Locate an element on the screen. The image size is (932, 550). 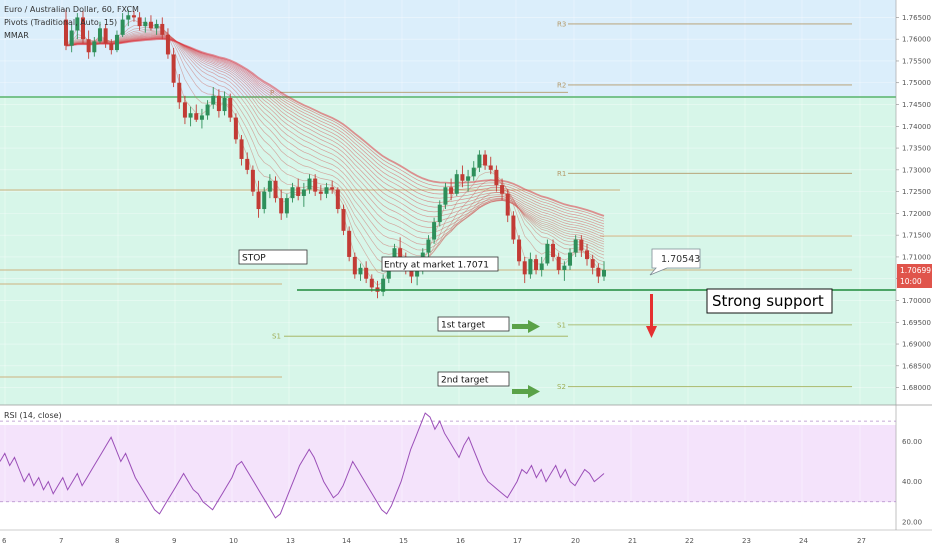
y-tick-label: 1.73500 is located at coordinates (916, 149).